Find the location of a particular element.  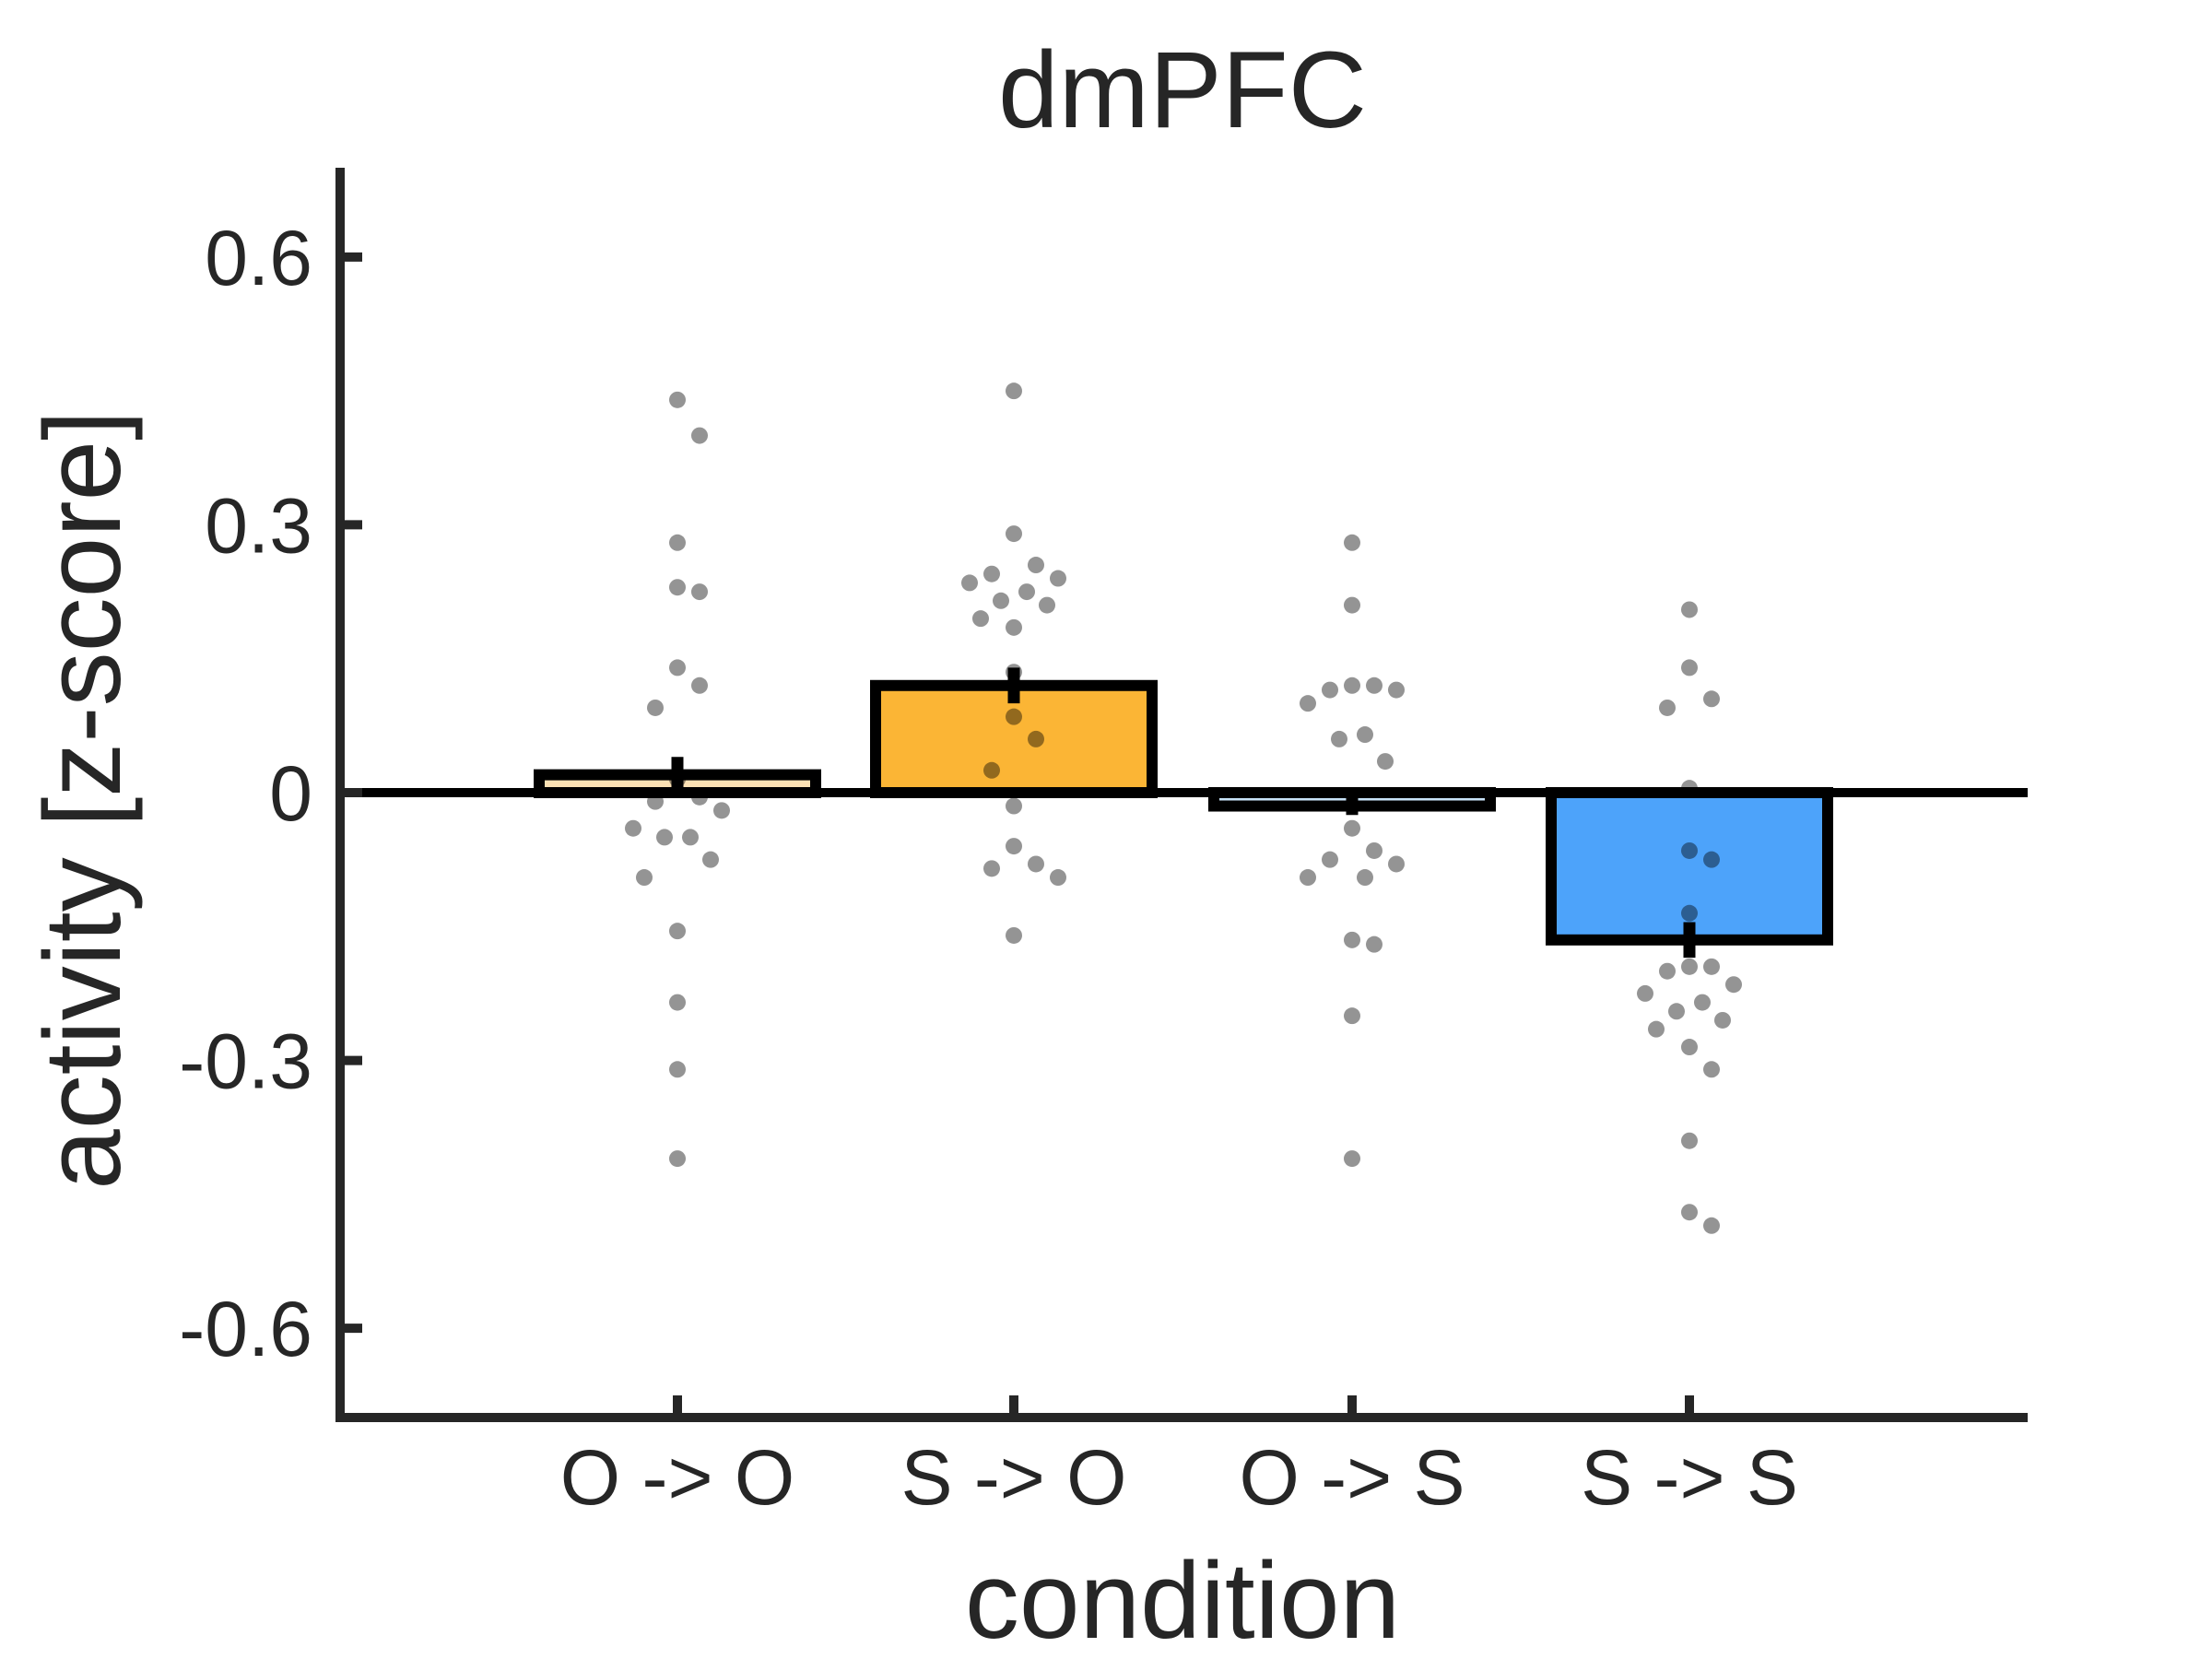

y-tick-label: 0.3 is located at coordinates (258, 525).